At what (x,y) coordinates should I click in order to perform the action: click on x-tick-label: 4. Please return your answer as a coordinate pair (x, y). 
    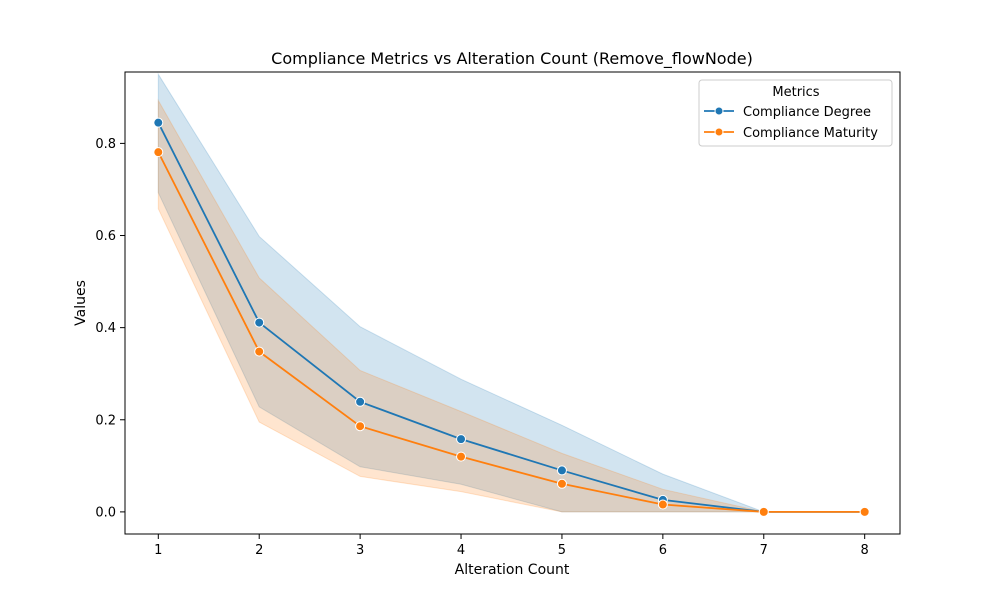
    Looking at the image, I should click on (461, 550).